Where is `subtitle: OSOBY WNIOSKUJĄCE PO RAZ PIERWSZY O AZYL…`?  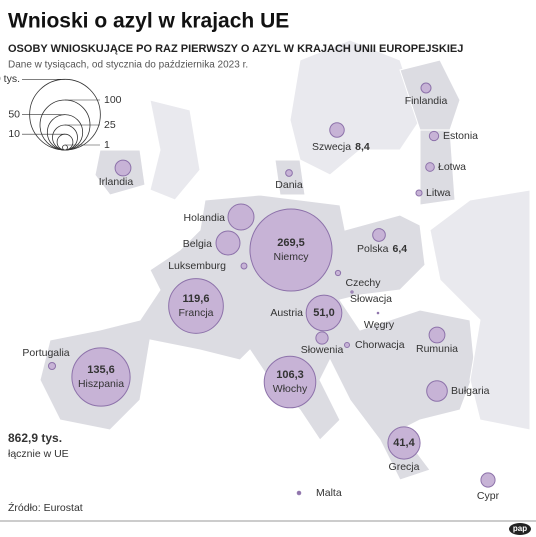
subtitle: OSOBY WNIOSKUJĄCE PO RAZ PIERWSZY O AZYL… is located at coordinates (235, 49).